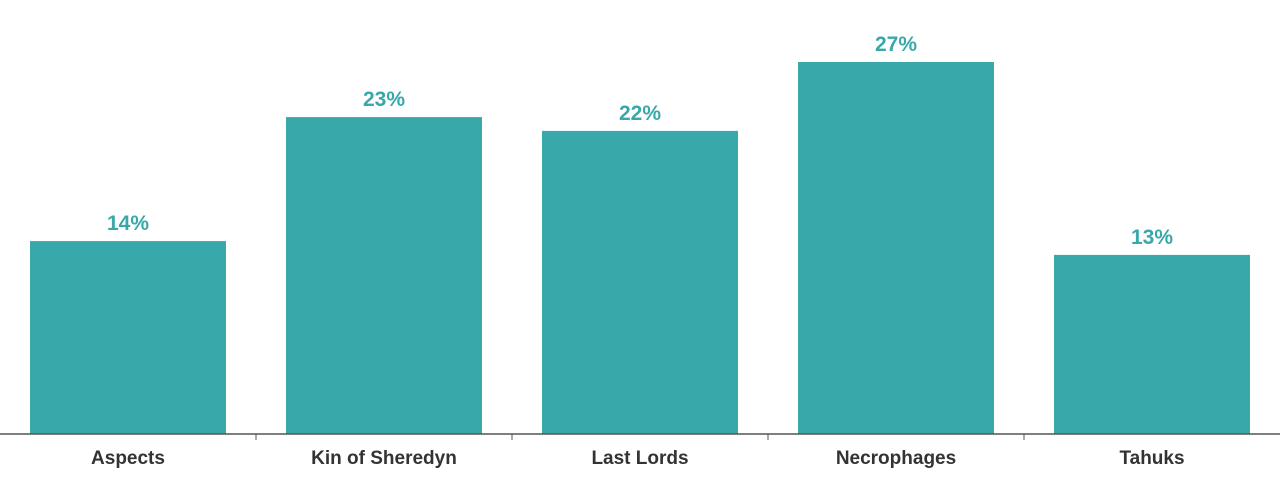 The image size is (1280, 495). Describe the element at coordinates (640, 282) in the screenshot. I see `bar-last-lords` at that location.